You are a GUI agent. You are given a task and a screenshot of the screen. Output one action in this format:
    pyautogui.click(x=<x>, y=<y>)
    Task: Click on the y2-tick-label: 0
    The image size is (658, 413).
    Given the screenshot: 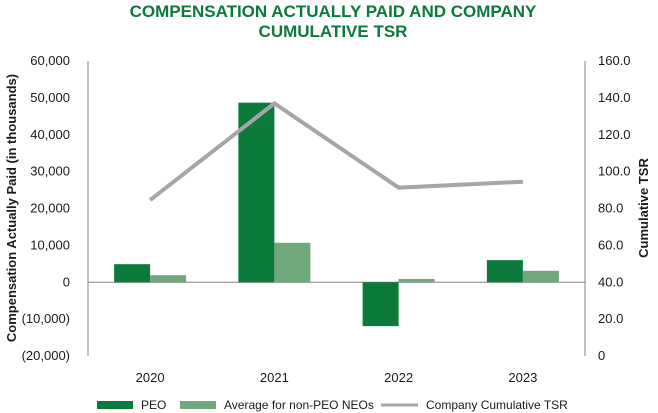 What is the action you would take?
    pyautogui.click(x=601, y=355)
    